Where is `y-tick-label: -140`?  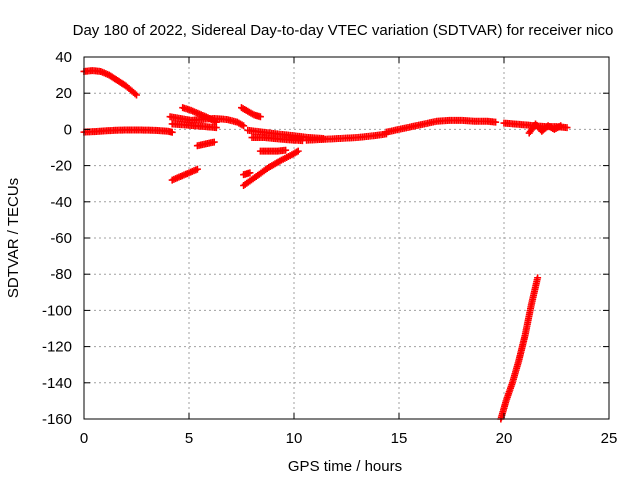
y-tick-label: -140 is located at coordinates (57, 383).